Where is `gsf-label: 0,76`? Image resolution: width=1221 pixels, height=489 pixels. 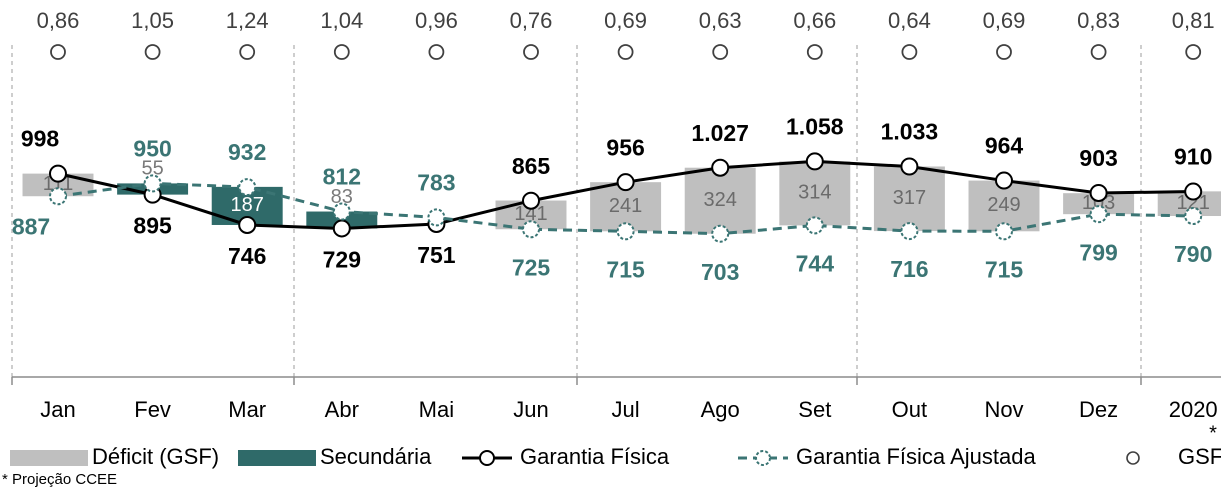 gsf-label: 0,76 is located at coordinates (531, 20).